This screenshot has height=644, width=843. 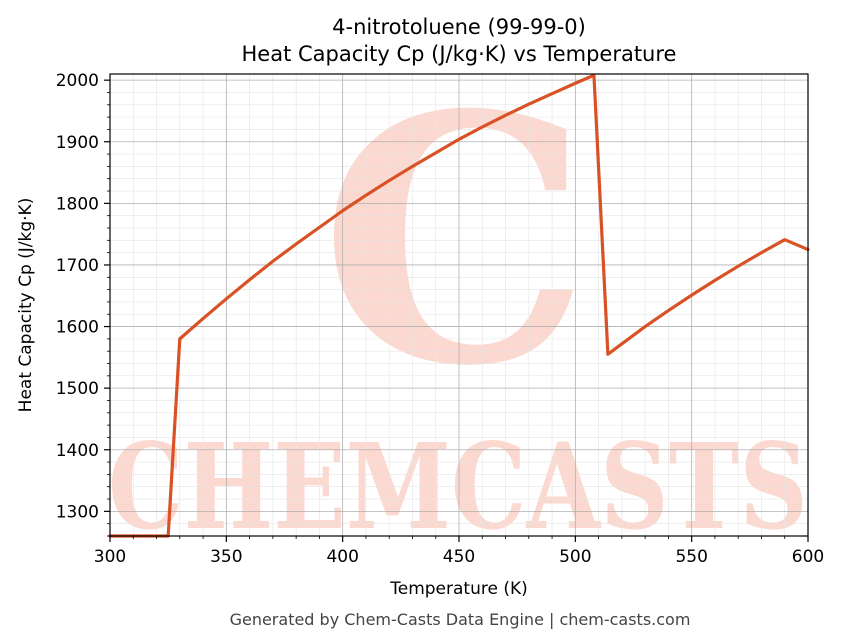 What do you see at coordinates (226, 557) in the screenshot?
I see `x-tick-label: 350` at bounding box center [226, 557].